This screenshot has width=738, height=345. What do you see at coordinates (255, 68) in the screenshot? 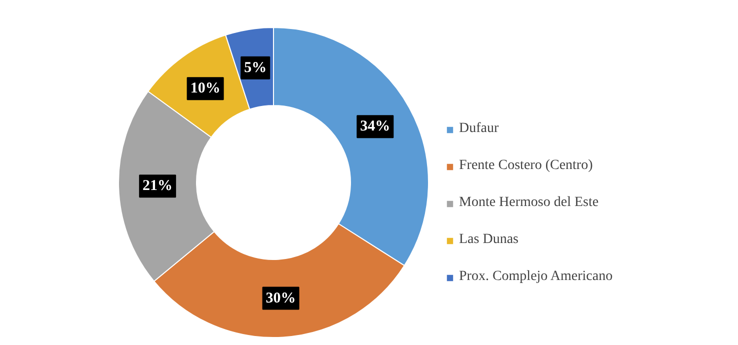
I see `data-label: 5%` at bounding box center [255, 68].